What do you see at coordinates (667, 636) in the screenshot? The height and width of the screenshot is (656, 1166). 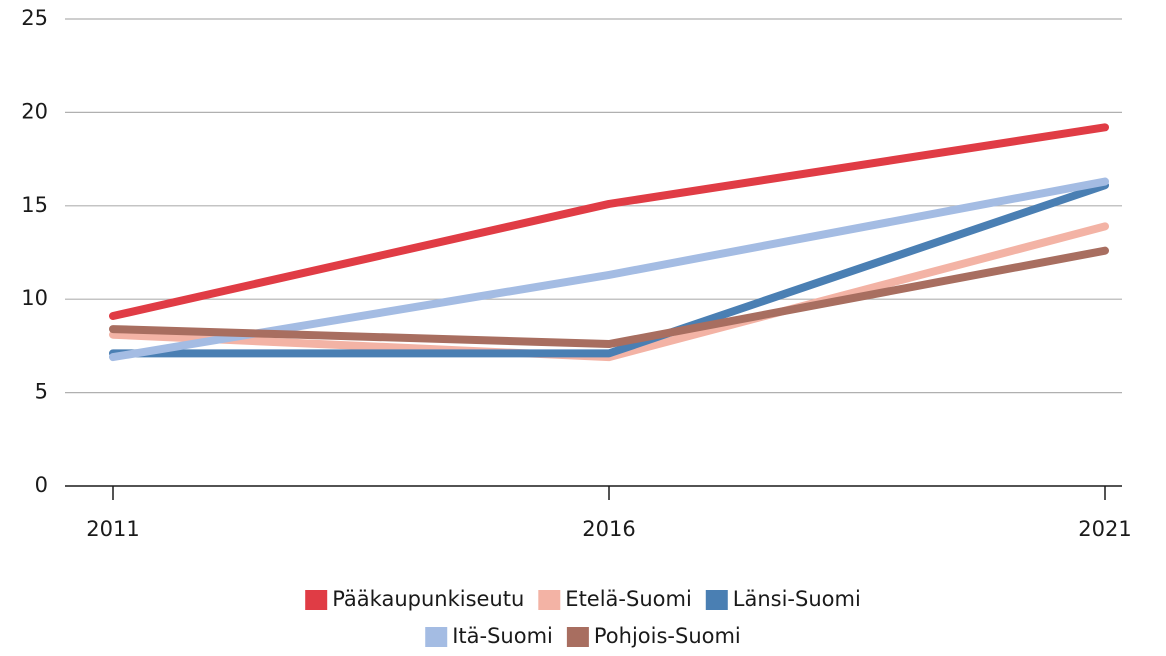 I see `legend-label: Pohjois-Suomi` at bounding box center [667, 636].